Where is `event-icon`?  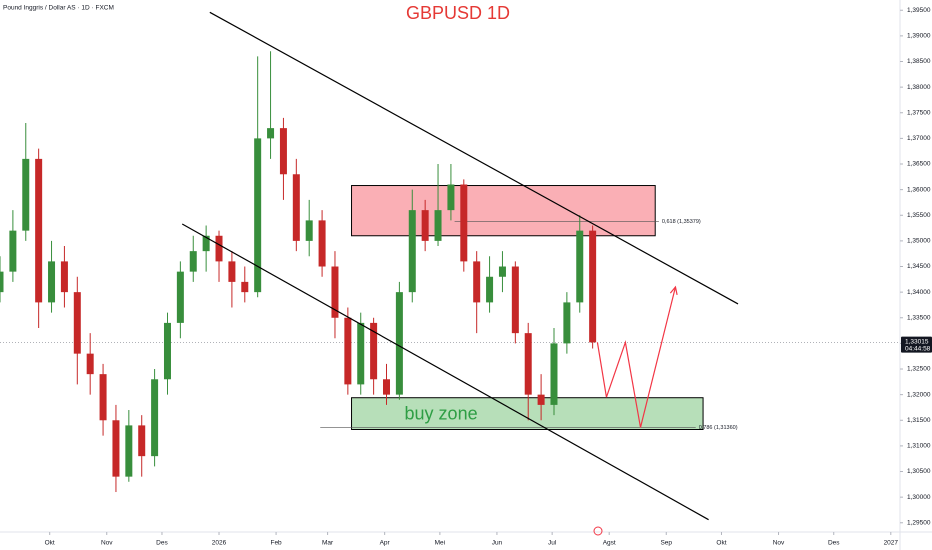
event-icon is located at coordinates (598, 531).